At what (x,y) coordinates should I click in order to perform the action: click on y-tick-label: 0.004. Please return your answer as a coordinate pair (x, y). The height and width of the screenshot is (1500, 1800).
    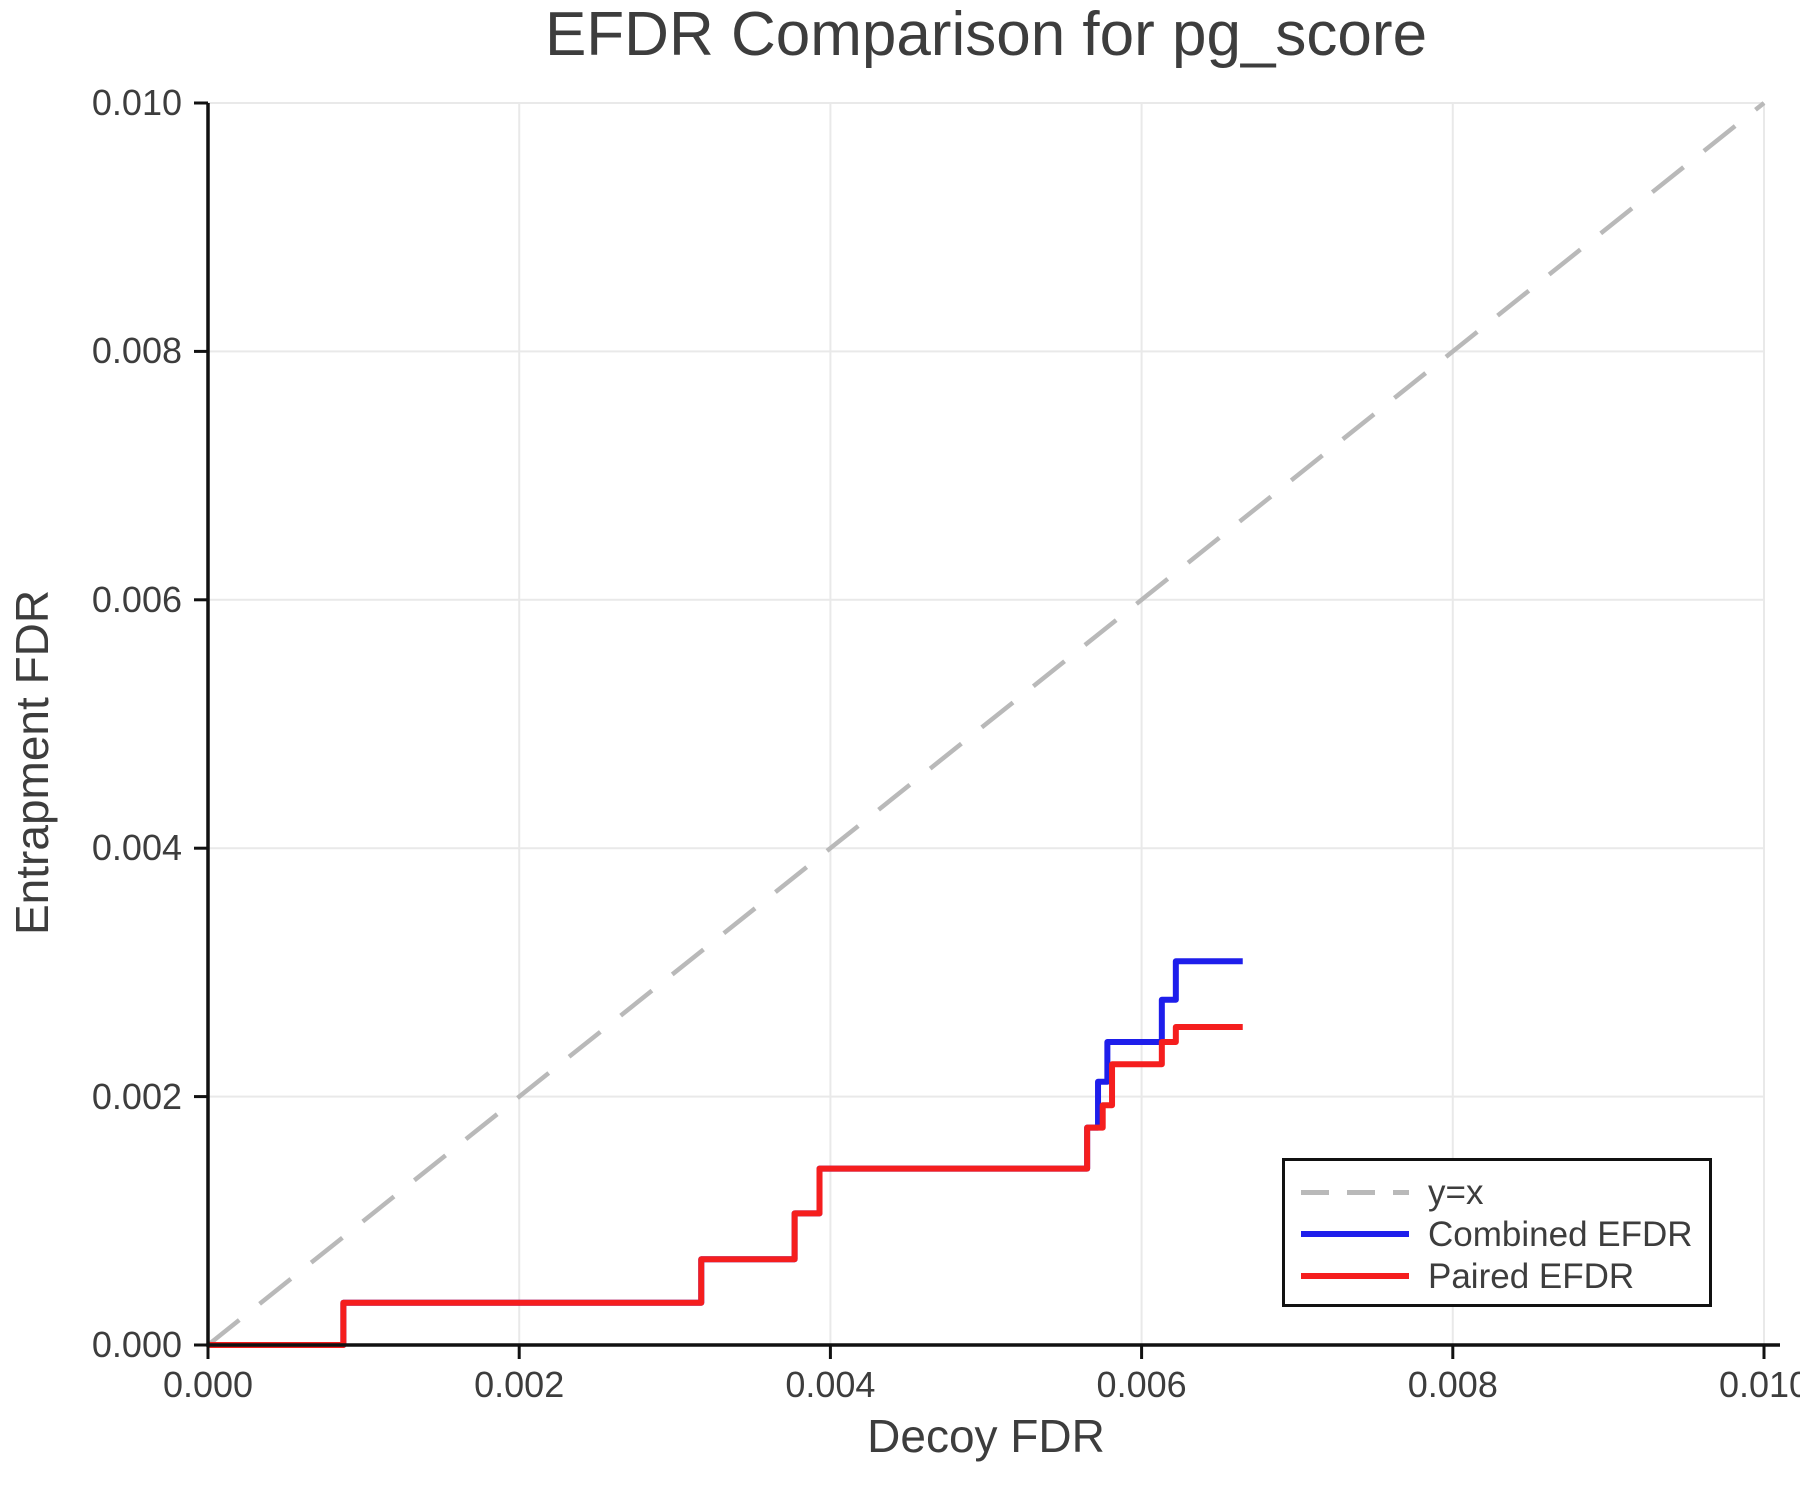
    Looking at the image, I should click on (136, 848).